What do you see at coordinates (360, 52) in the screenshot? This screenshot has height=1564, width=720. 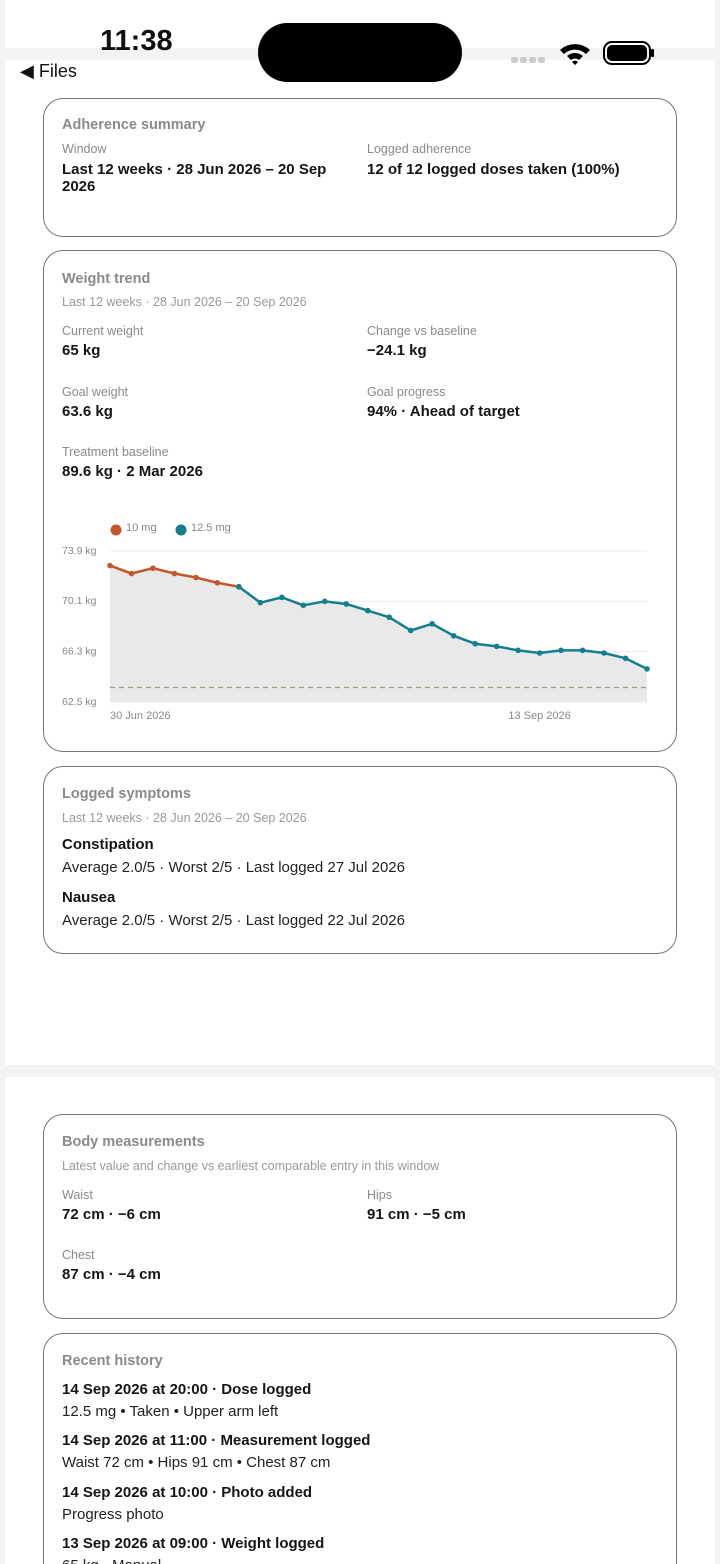 I see `dynamic-island` at bounding box center [360, 52].